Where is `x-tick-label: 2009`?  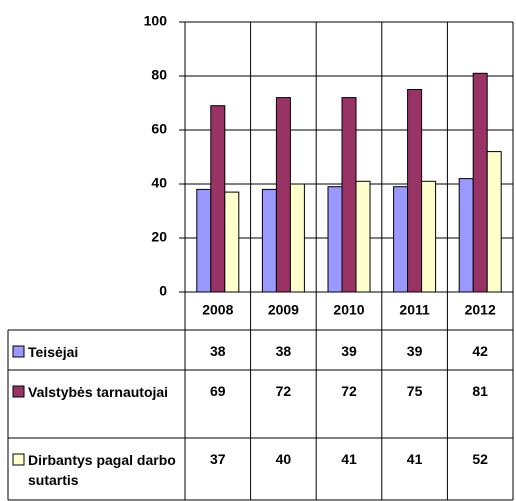 x-tick-label: 2009 is located at coordinates (283, 310).